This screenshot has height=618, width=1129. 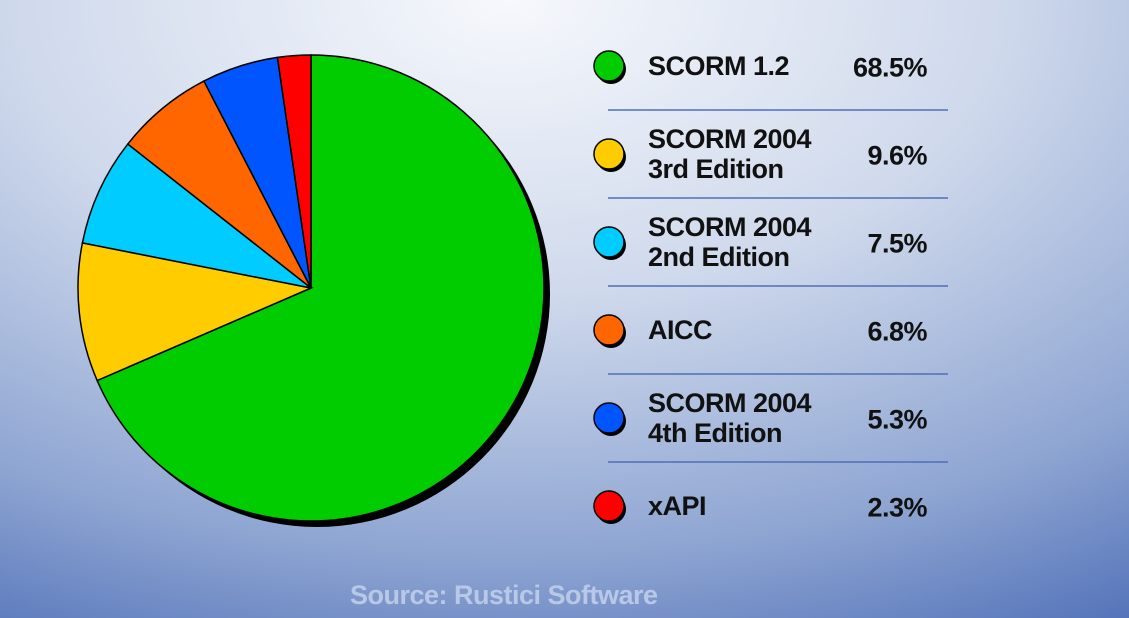 What do you see at coordinates (897, 507) in the screenshot?
I see `value-label: 2.3%` at bounding box center [897, 507].